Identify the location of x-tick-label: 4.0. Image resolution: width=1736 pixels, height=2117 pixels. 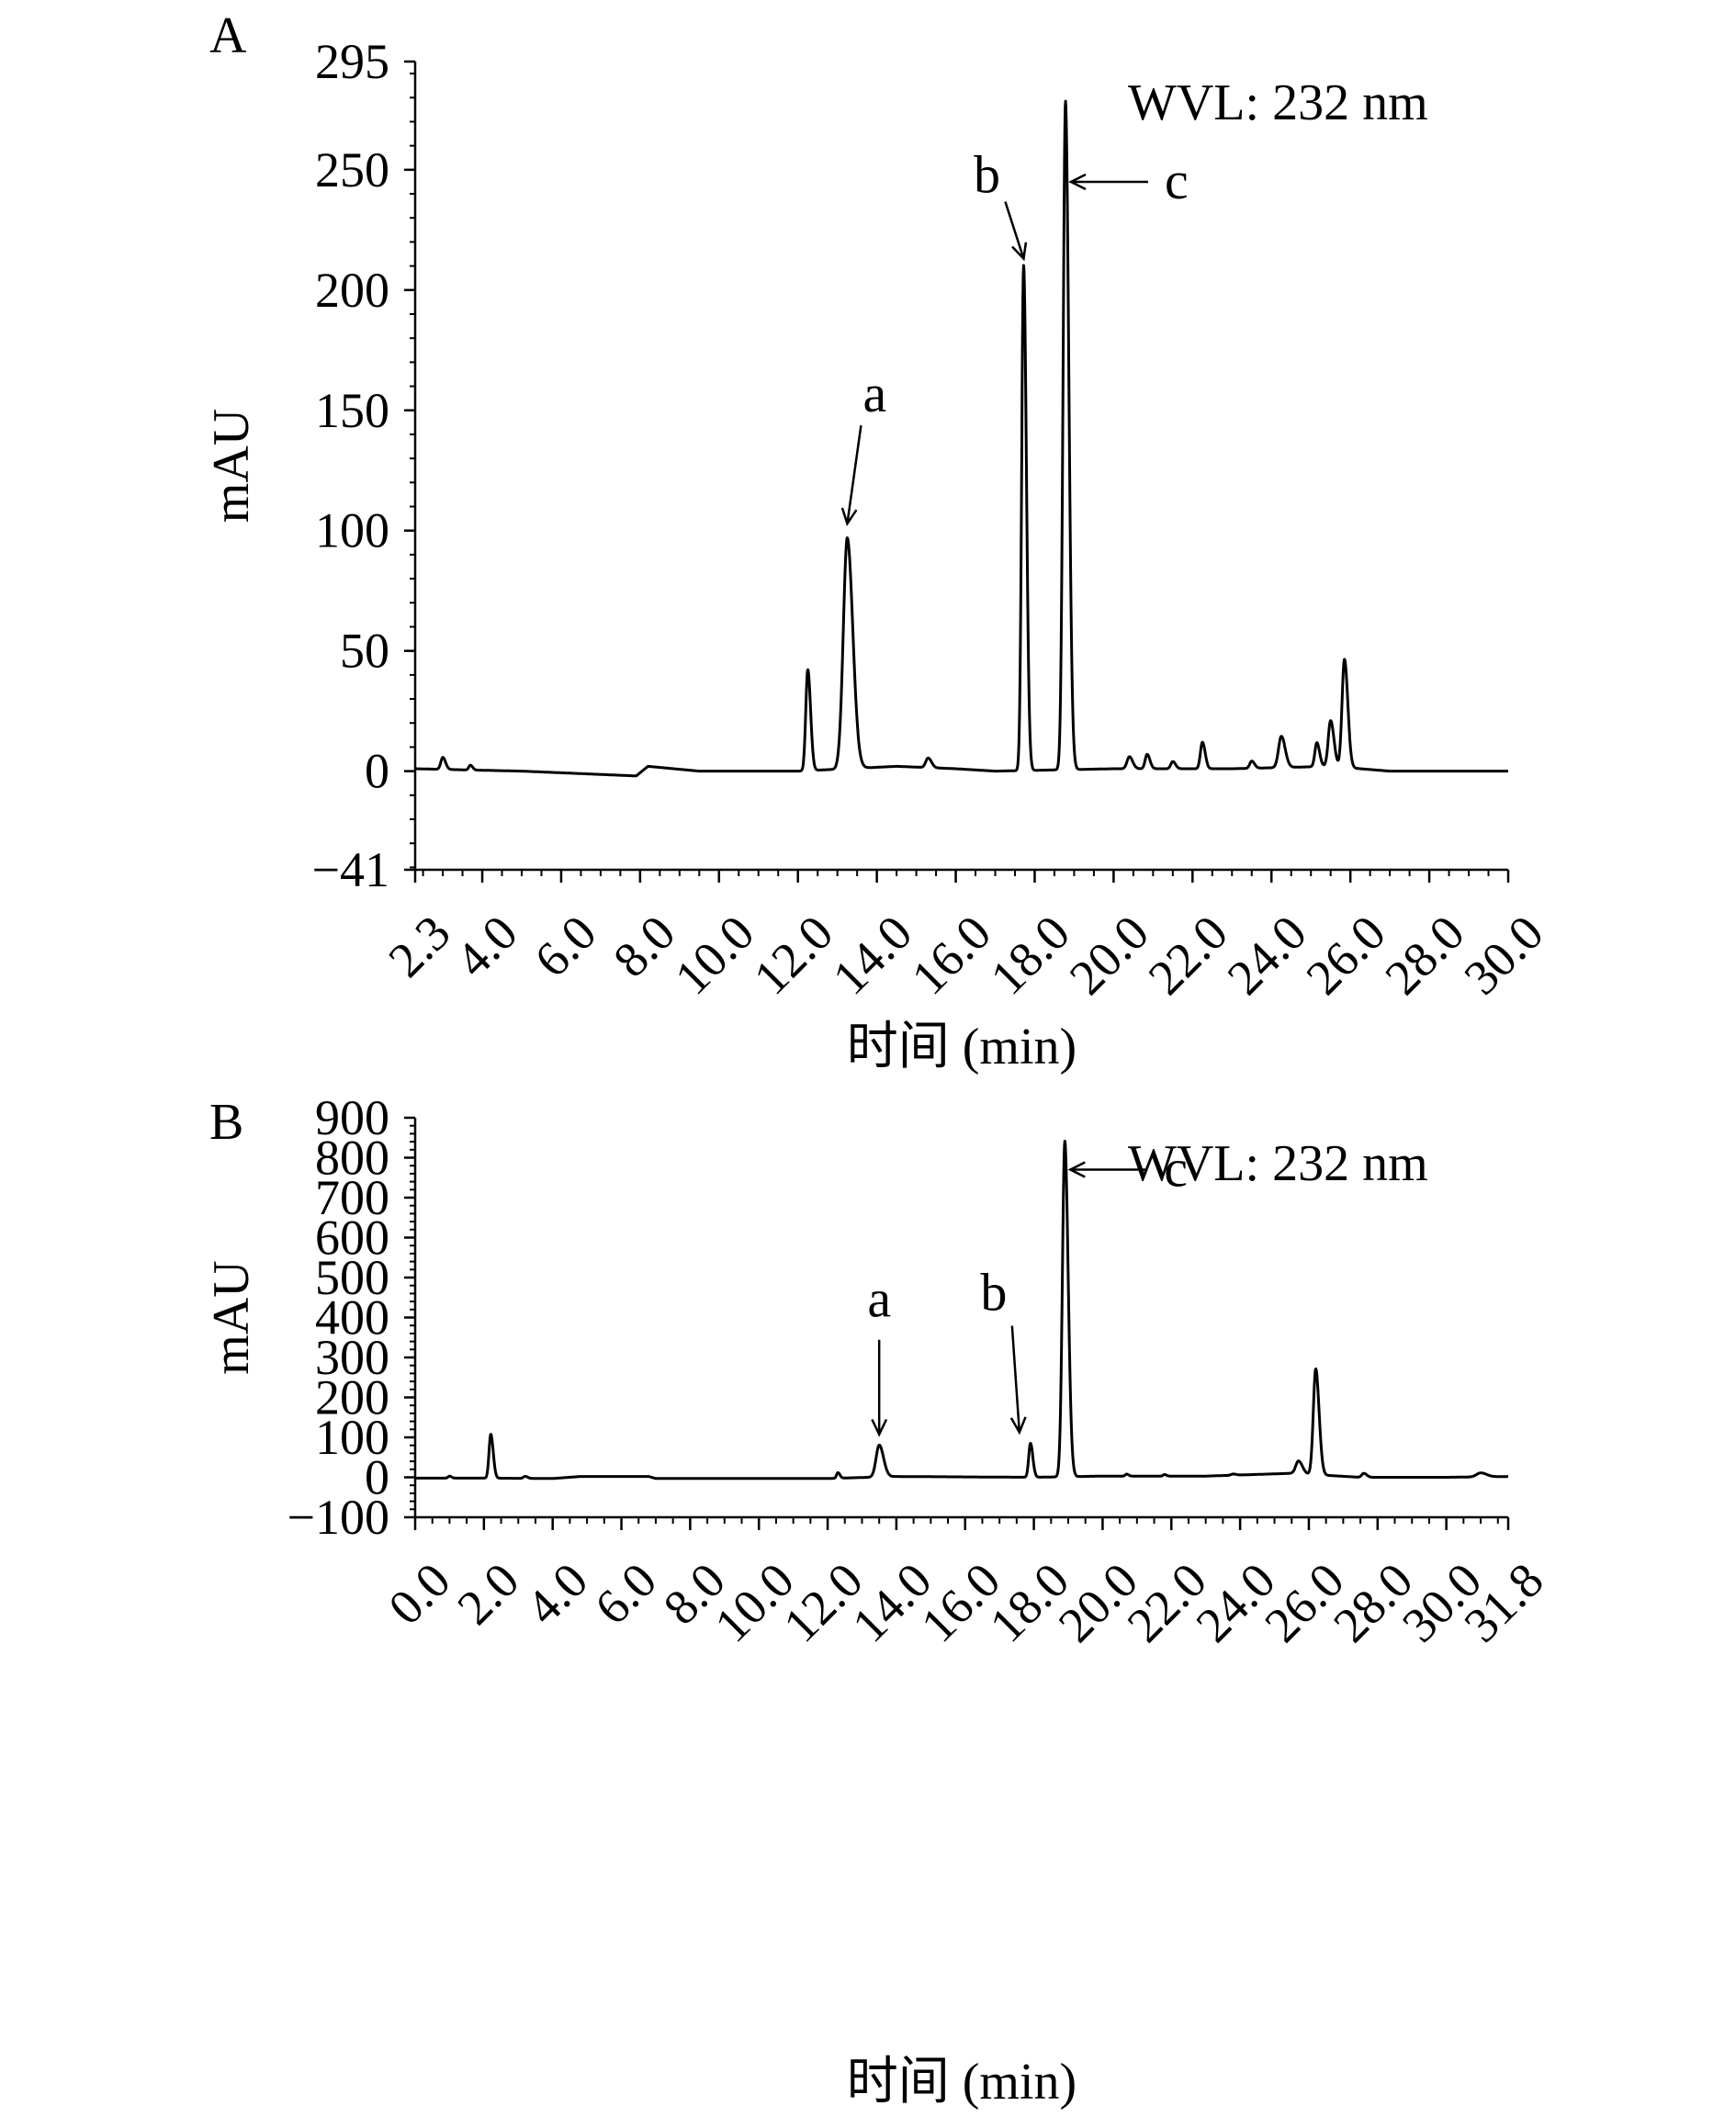
(486, 946).